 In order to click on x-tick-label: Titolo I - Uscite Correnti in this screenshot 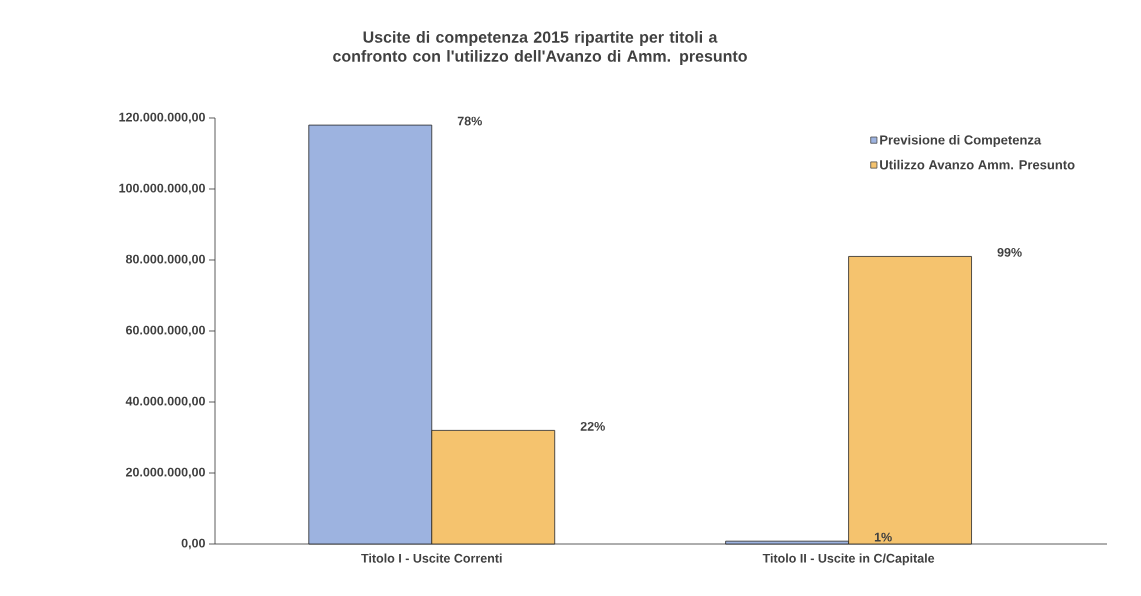, I will do `click(431, 558)`.